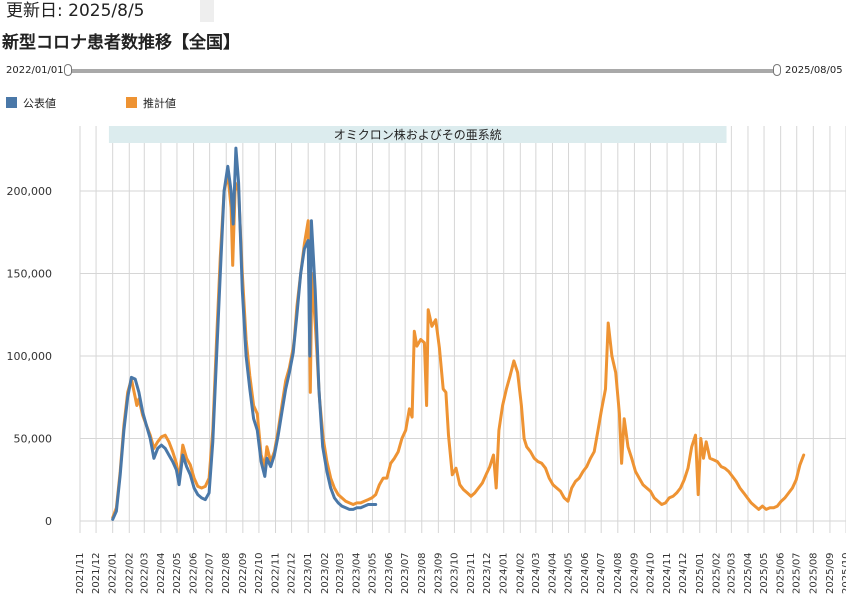 The width and height of the screenshot is (846, 598). I want to click on range-start-label: 2022/01/01, so click(35, 70).